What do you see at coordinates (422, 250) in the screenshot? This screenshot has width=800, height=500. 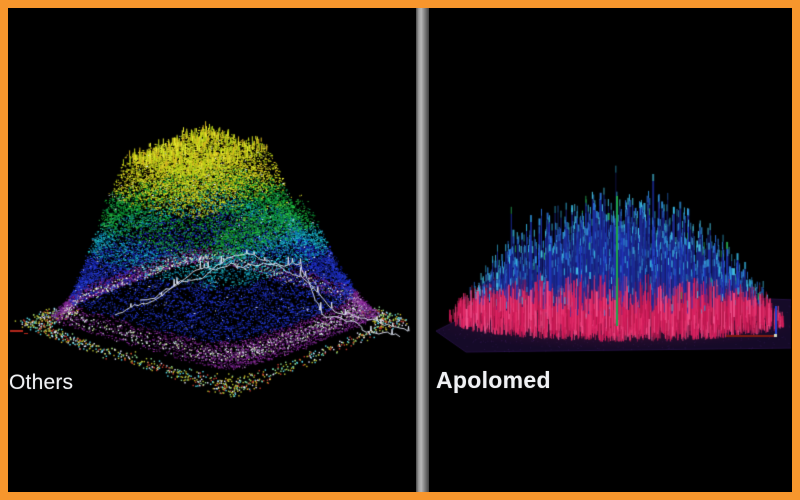 I see `panel-divider` at bounding box center [422, 250].